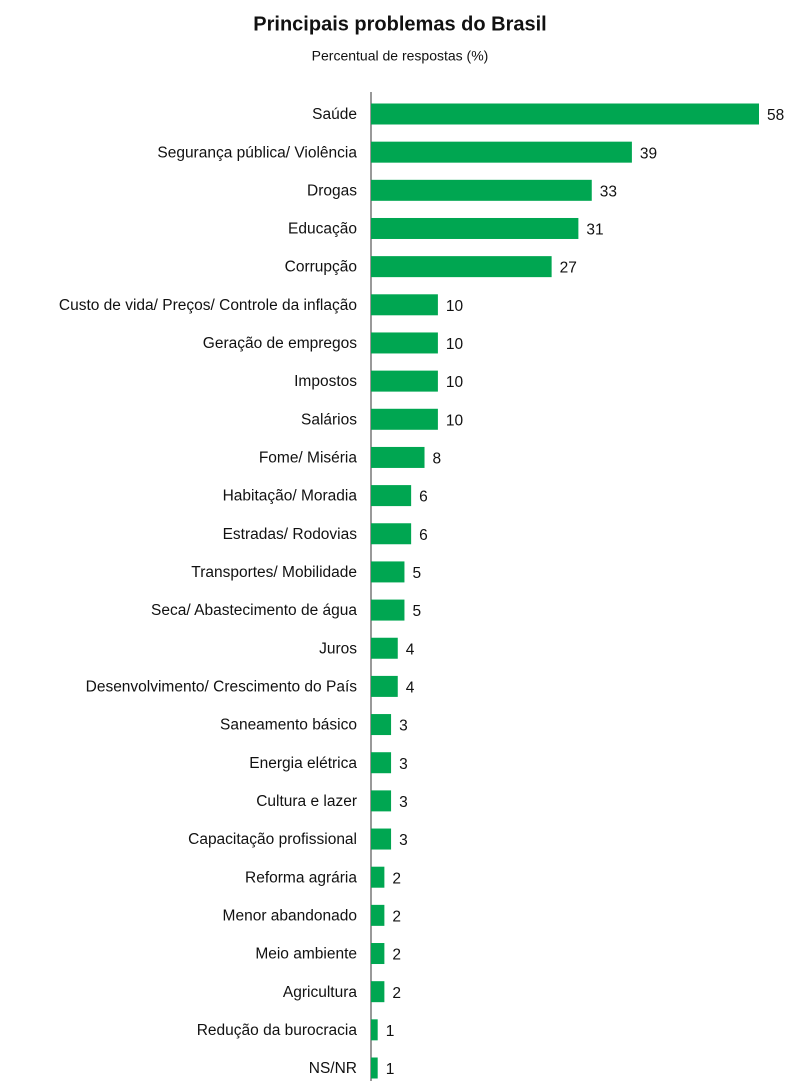 This screenshot has height=1081, width=788. I want to click on category-label: Impostos, so click(325, 381).